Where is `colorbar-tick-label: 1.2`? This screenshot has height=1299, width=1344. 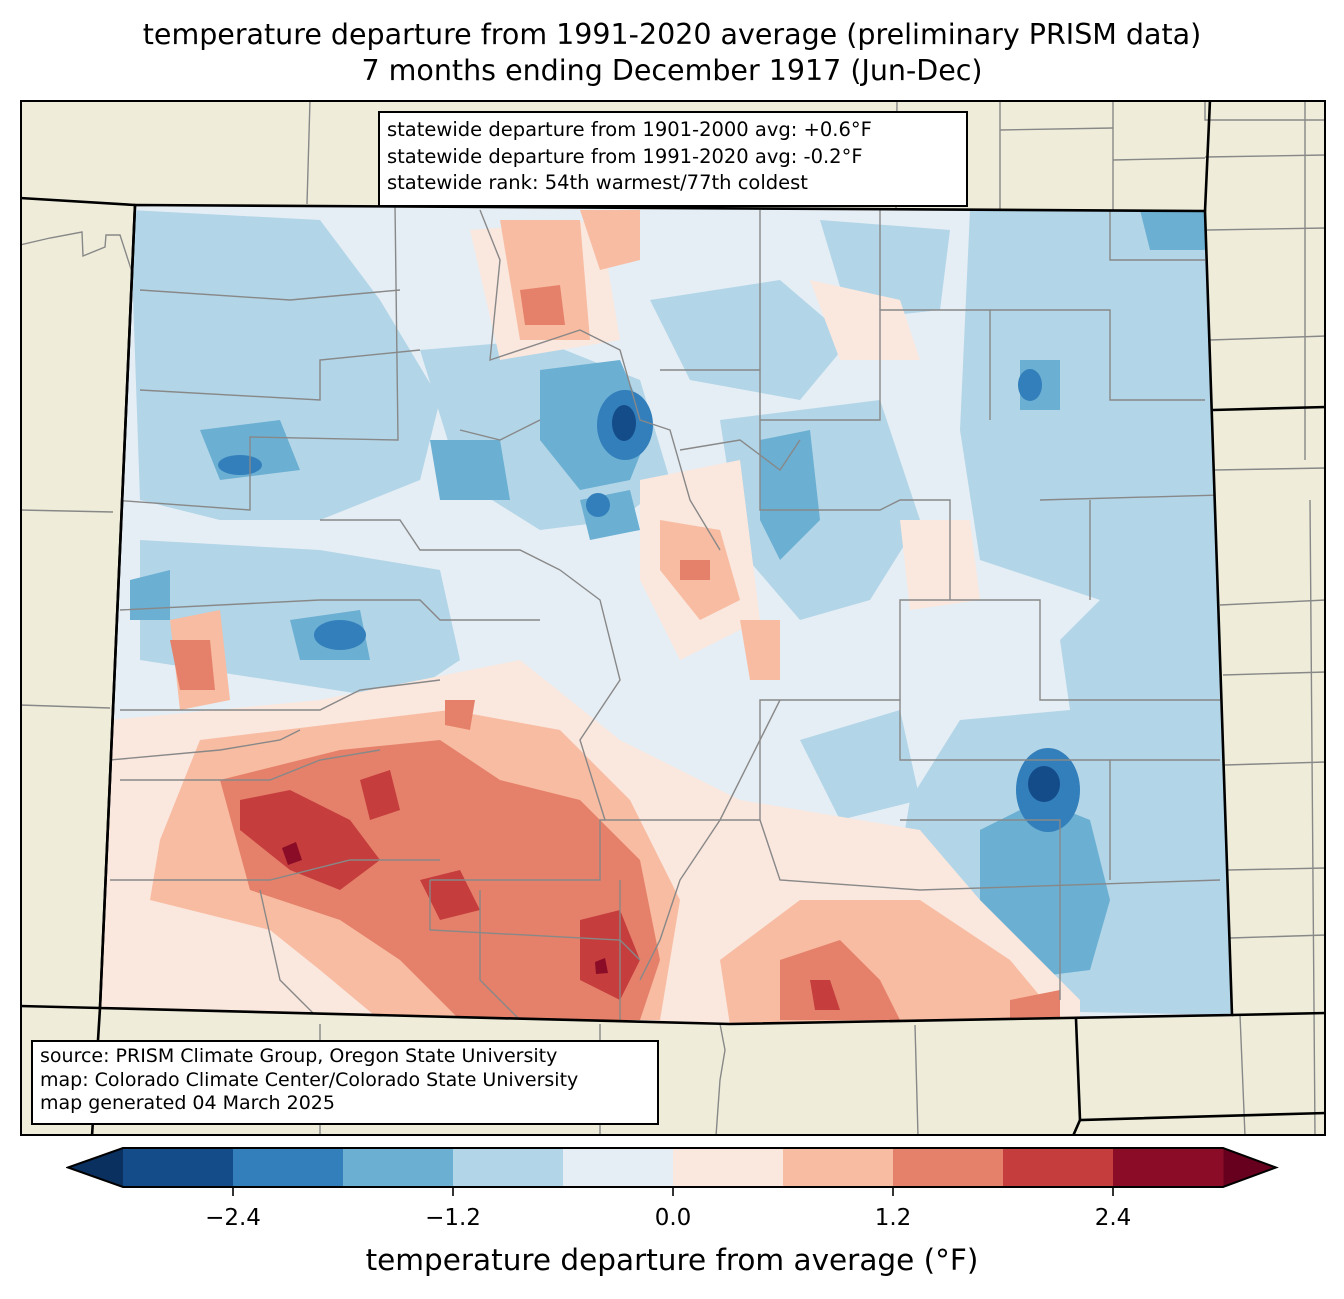
colorbar-tick-label: 1.2 is located at coordinates (893, 1218).